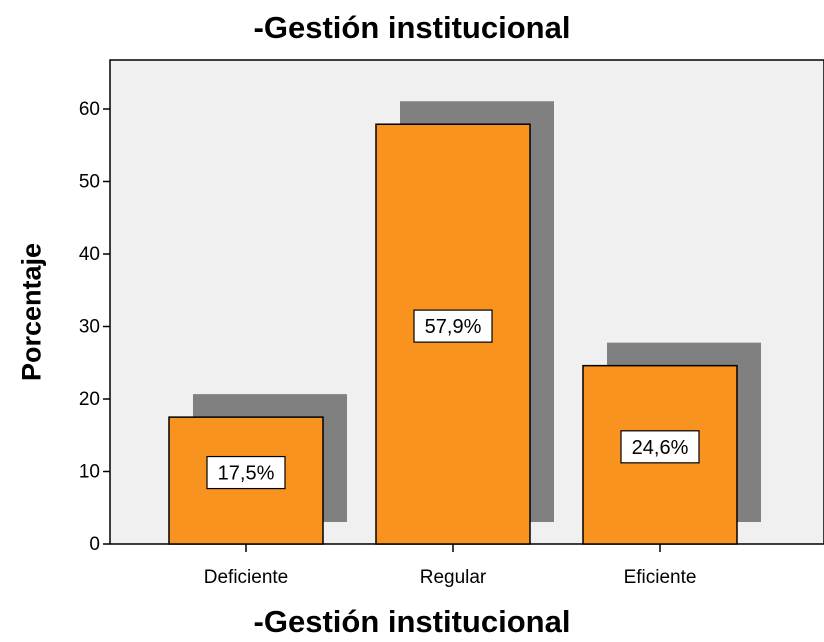 The image size is (824, 642). Describe the element at coordinates (89, 472) in the screenshot. I see `y-tick-label: 10` at that location.